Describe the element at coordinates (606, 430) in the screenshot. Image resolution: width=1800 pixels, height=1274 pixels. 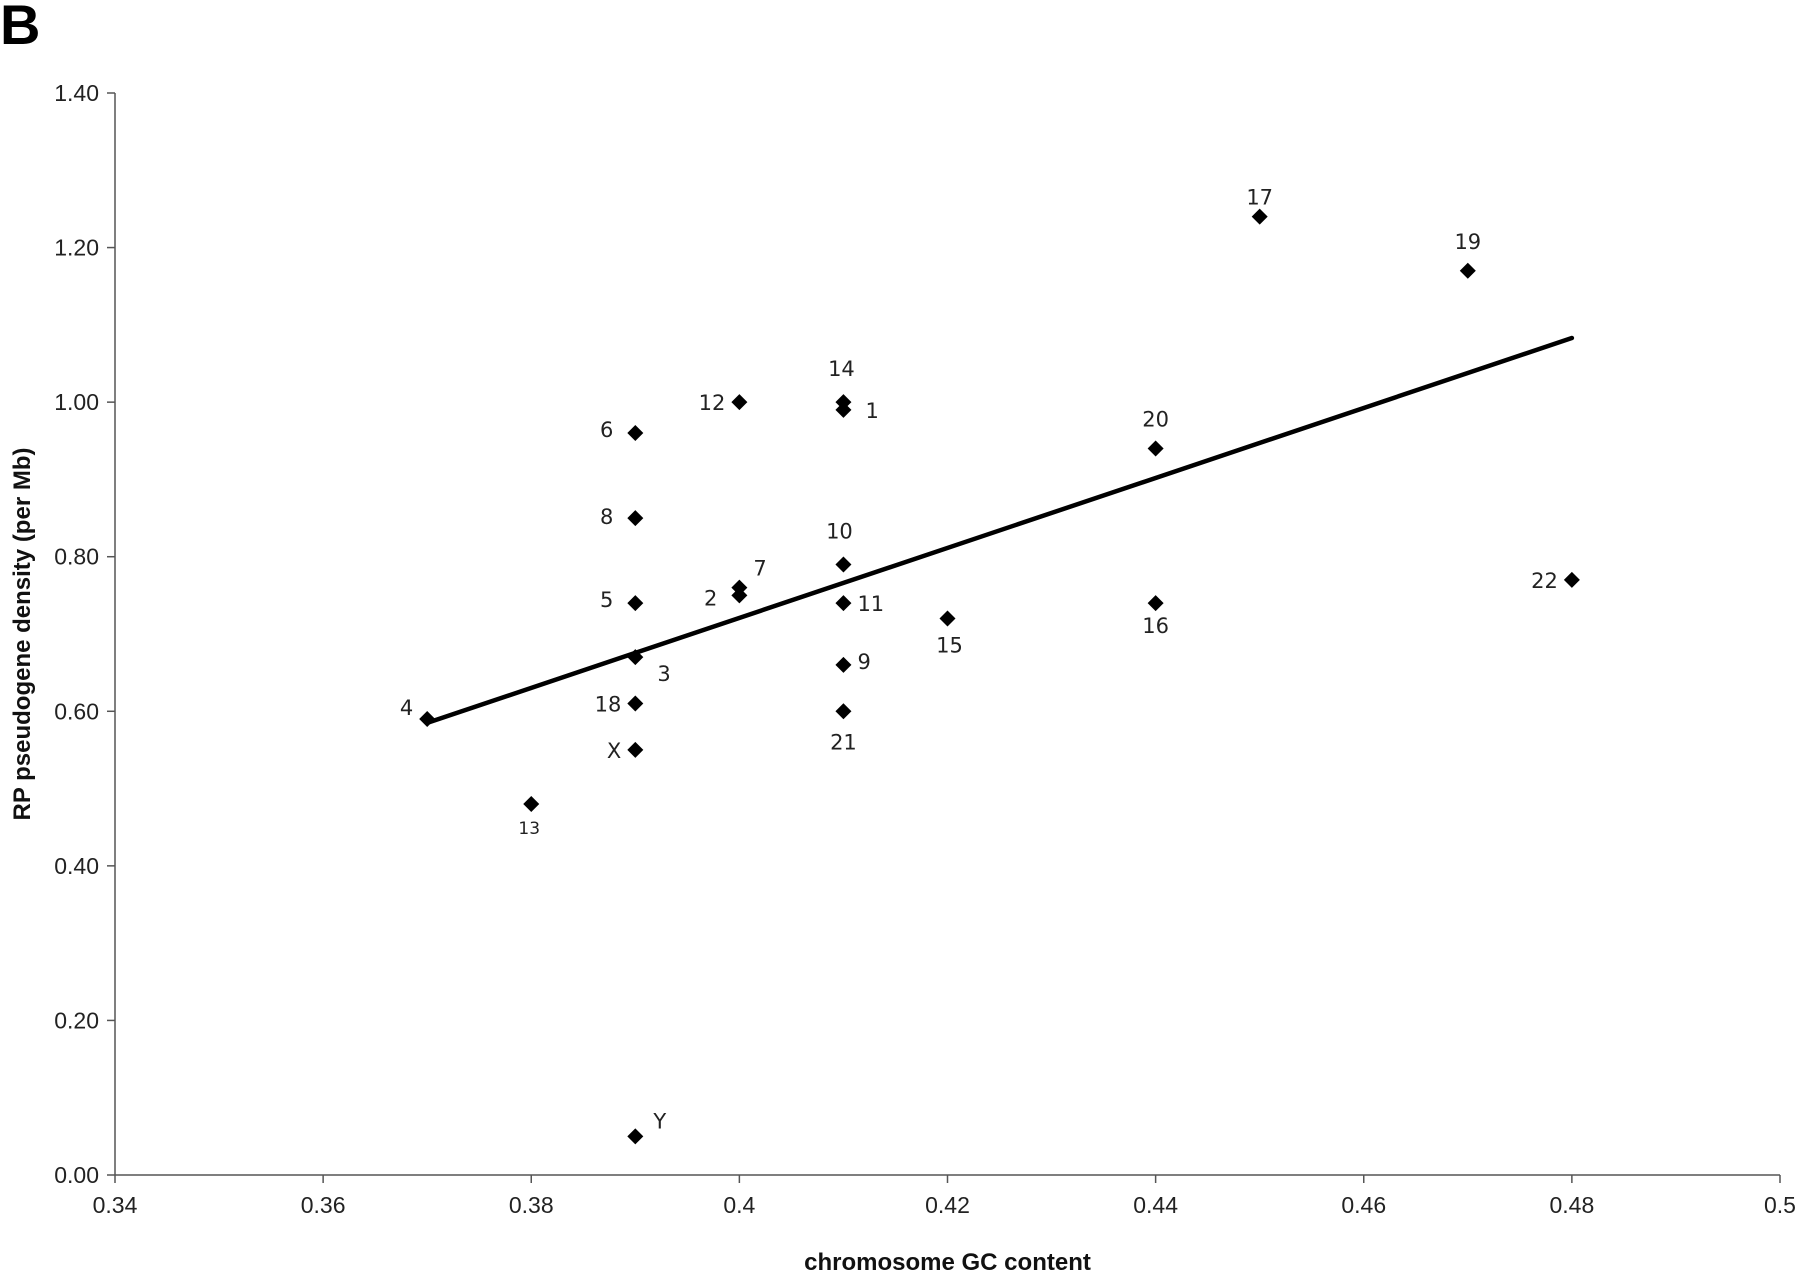
I see `data-point-label: 6` at that location.